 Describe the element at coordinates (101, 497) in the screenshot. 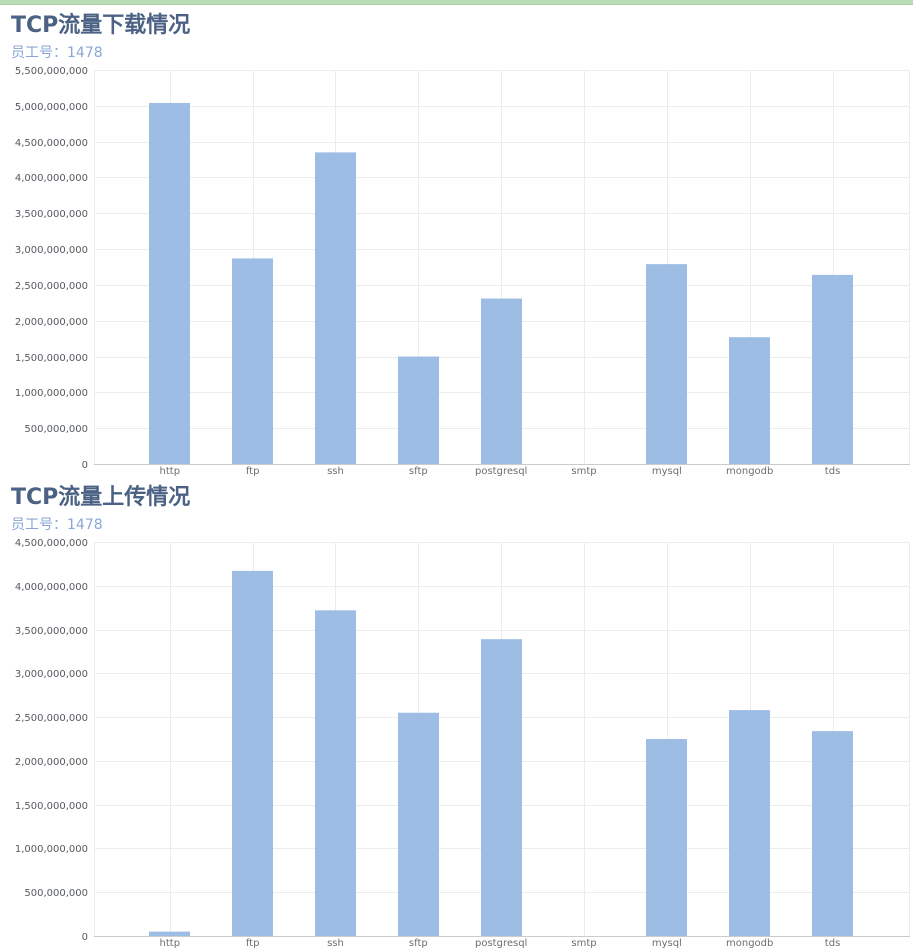

I see `chart-title: TCP流量上传情况` at that location.